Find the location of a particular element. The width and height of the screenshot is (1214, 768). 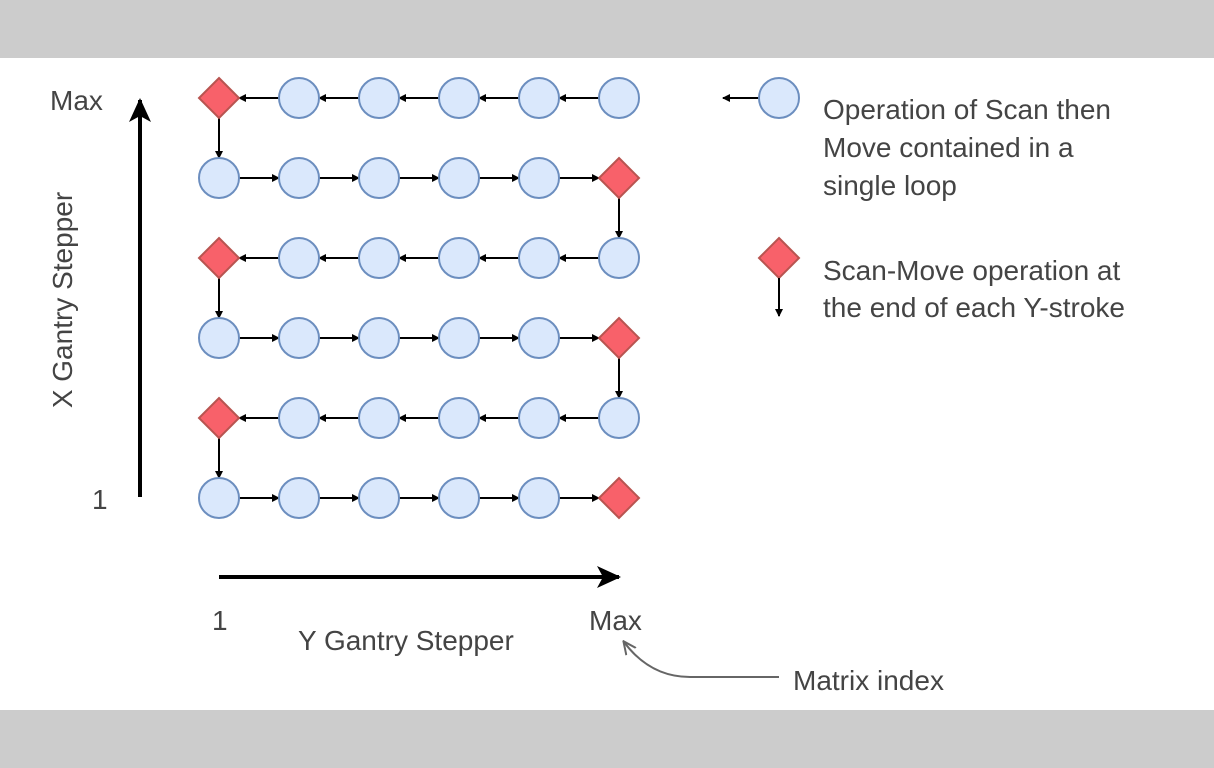

y-axis-max-label: Max is located at coordinates (615, 620).